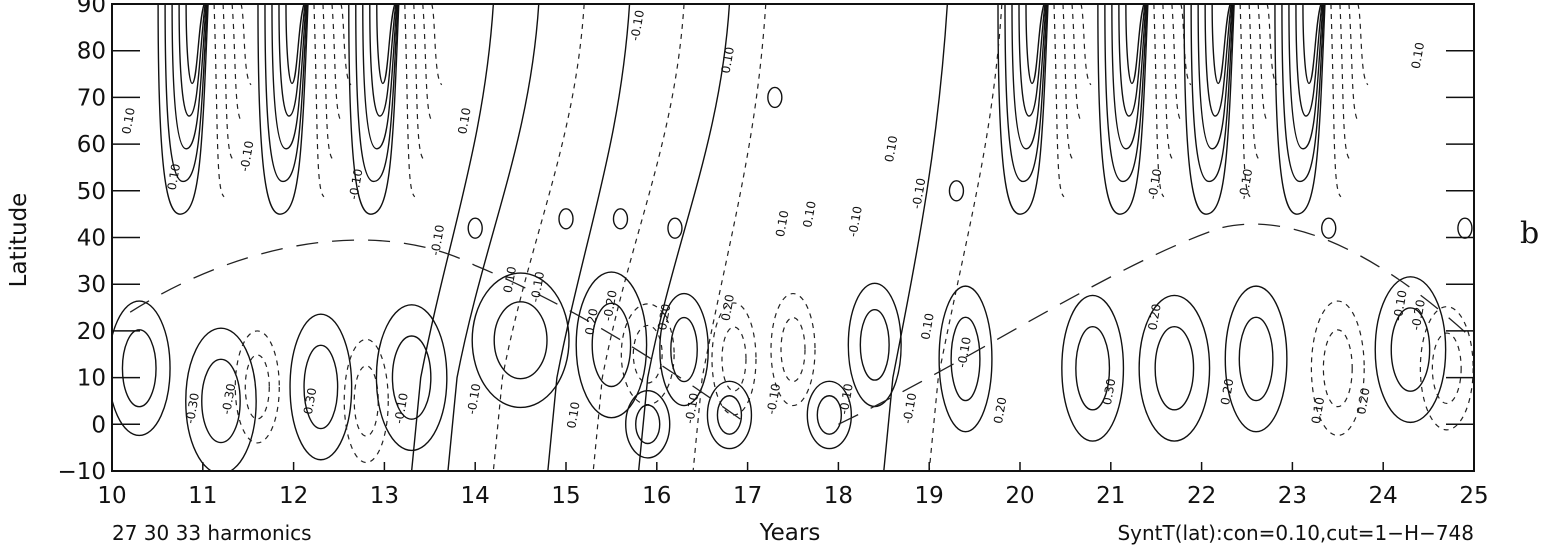 The height and width of the screenshot is (551, 1555). I want to click on y-tick-label: 20, so click(91, 332).